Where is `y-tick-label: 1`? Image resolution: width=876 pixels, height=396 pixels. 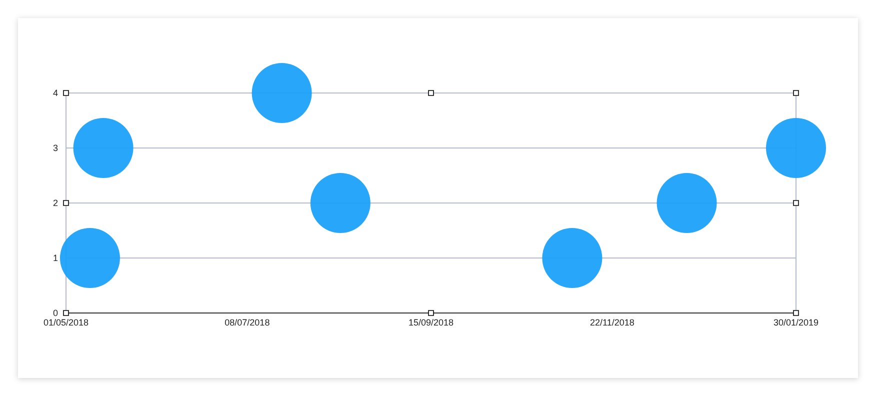 y-tick-label: 1 is located at coordinates (55, 257).